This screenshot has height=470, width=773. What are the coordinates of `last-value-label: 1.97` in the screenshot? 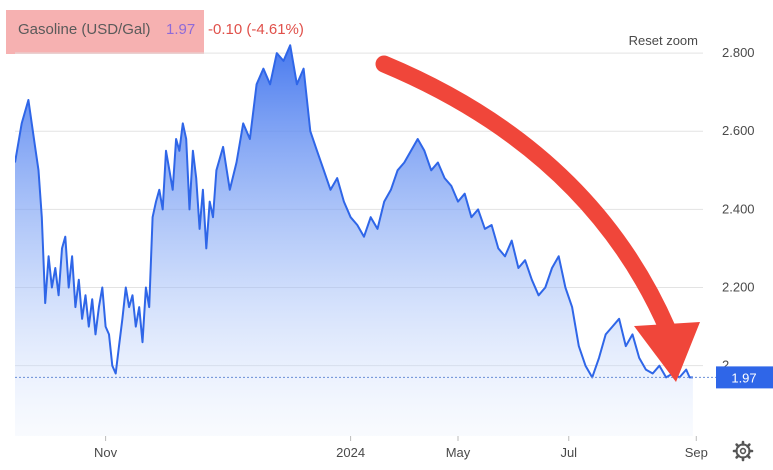 It's located at (743, 377).